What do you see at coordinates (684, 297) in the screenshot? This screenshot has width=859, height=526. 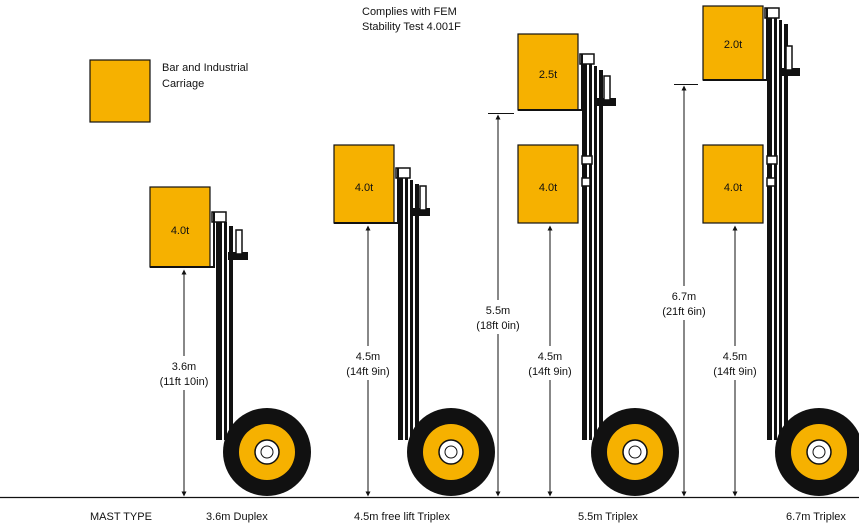 I see `lift-height: 6.7m` at bounding box center [684, 297].